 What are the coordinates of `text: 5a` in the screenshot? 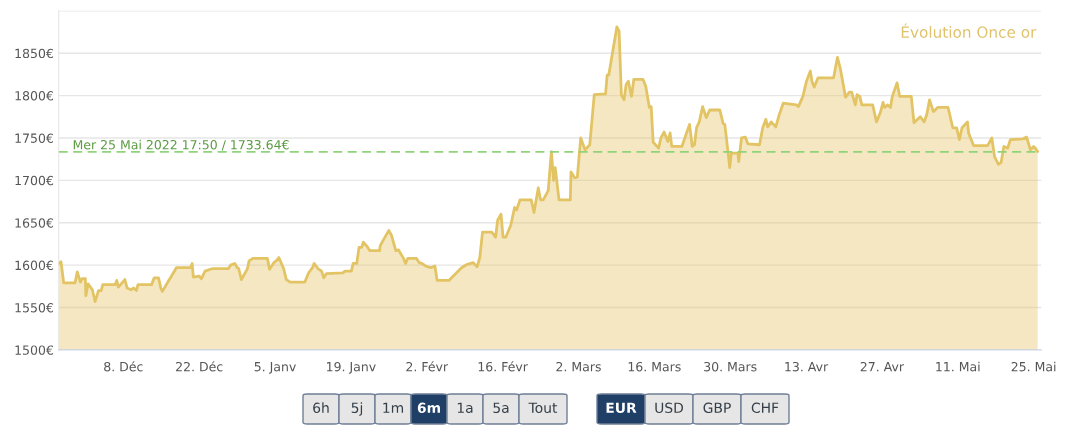 It's located at (501, 408).